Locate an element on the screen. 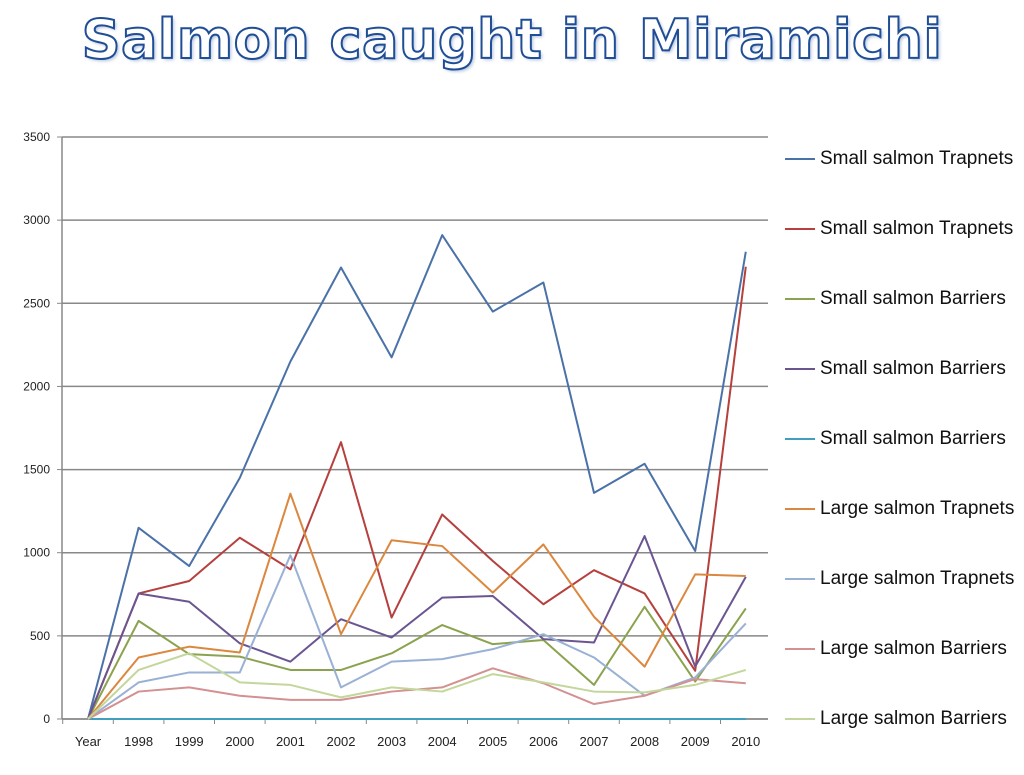 The height and width of the screenshot is (775, 1024). y-tick-label: 3000 is located at coordinates (36, 220).